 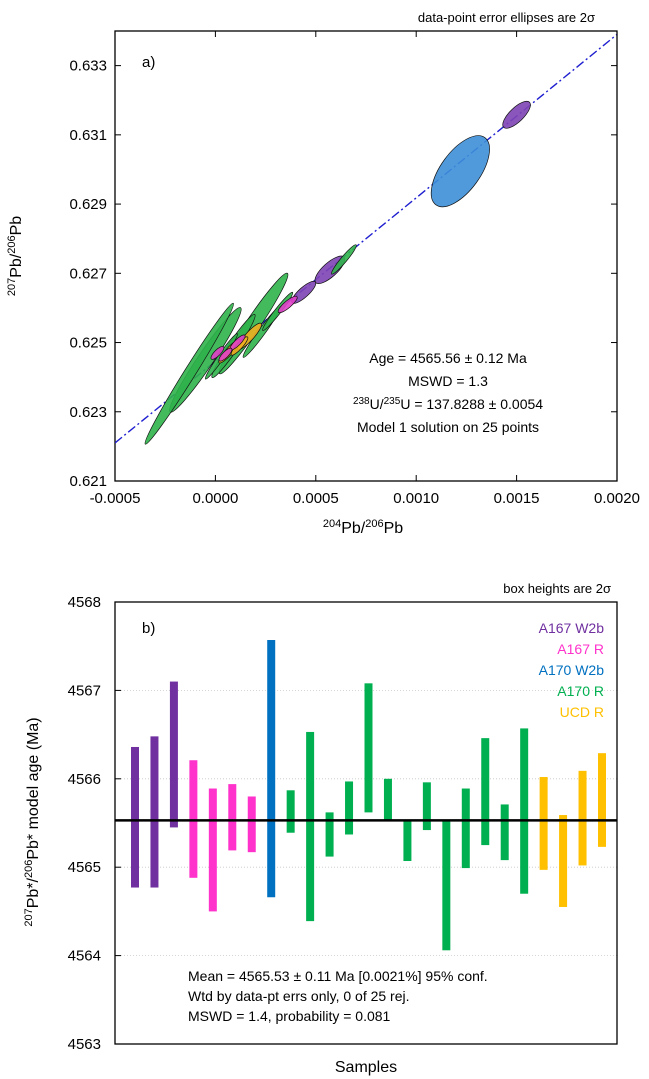 I want to click on y-axis-label-a: 207Pb/206Pb, so click(x=15, y=256).